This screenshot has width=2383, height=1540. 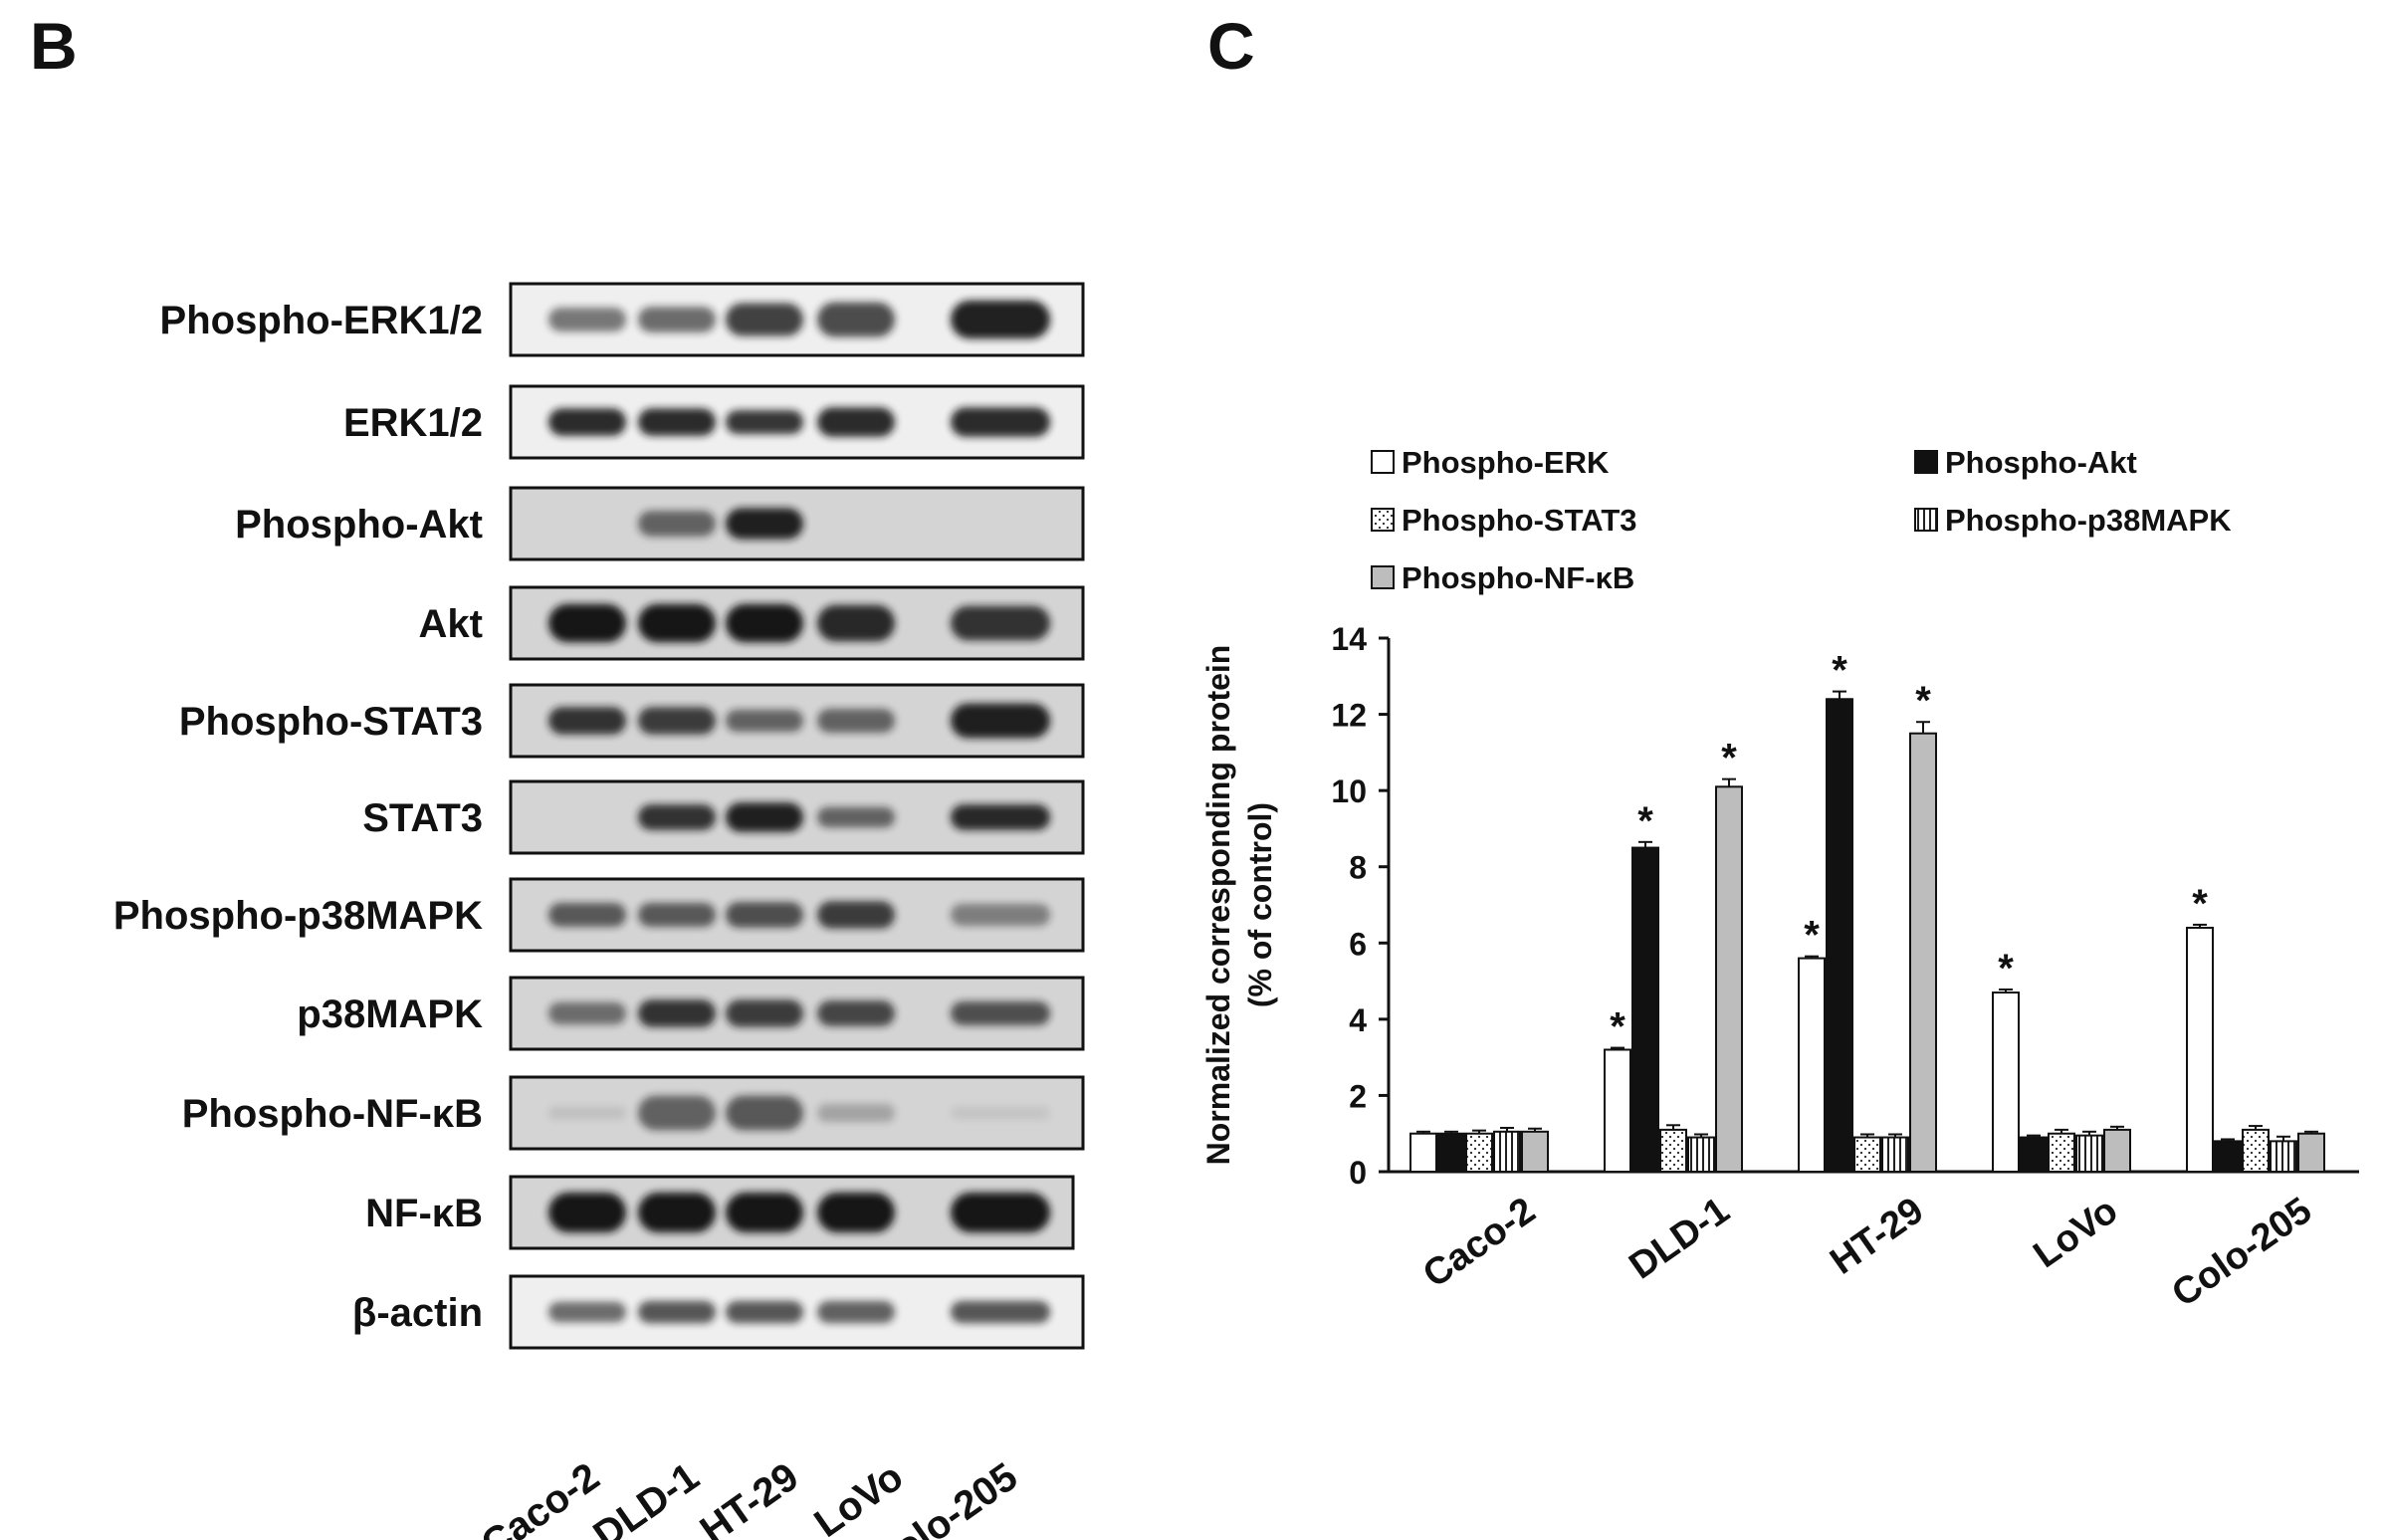 What do you see at coordinates (1349, 639) in the screenshot?
I see `y-tick-label: 14` at bounding box center [1349, 639].